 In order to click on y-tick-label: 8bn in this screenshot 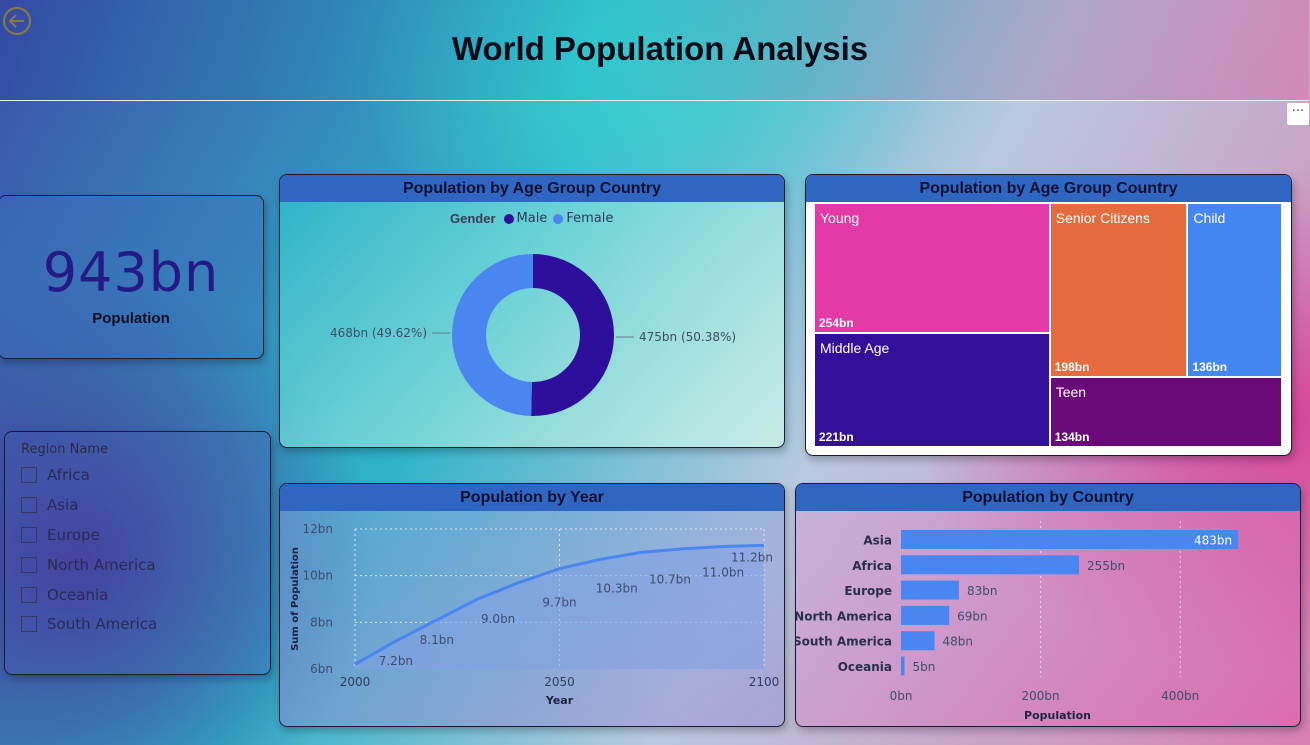, I will do `click(321, 622)`.